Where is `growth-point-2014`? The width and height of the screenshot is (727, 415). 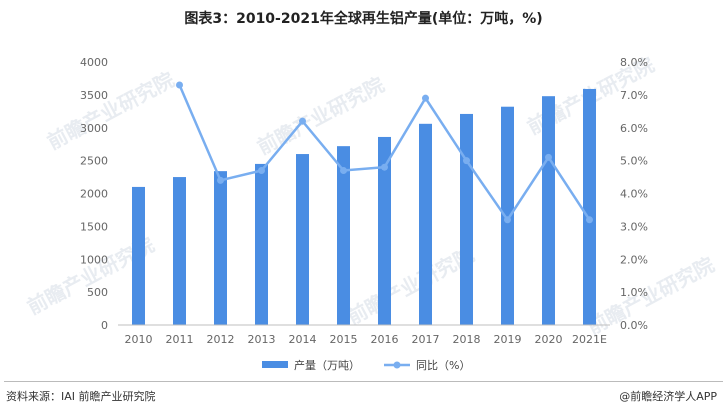
growth-point-2014 is located at coordinates (302, 121).